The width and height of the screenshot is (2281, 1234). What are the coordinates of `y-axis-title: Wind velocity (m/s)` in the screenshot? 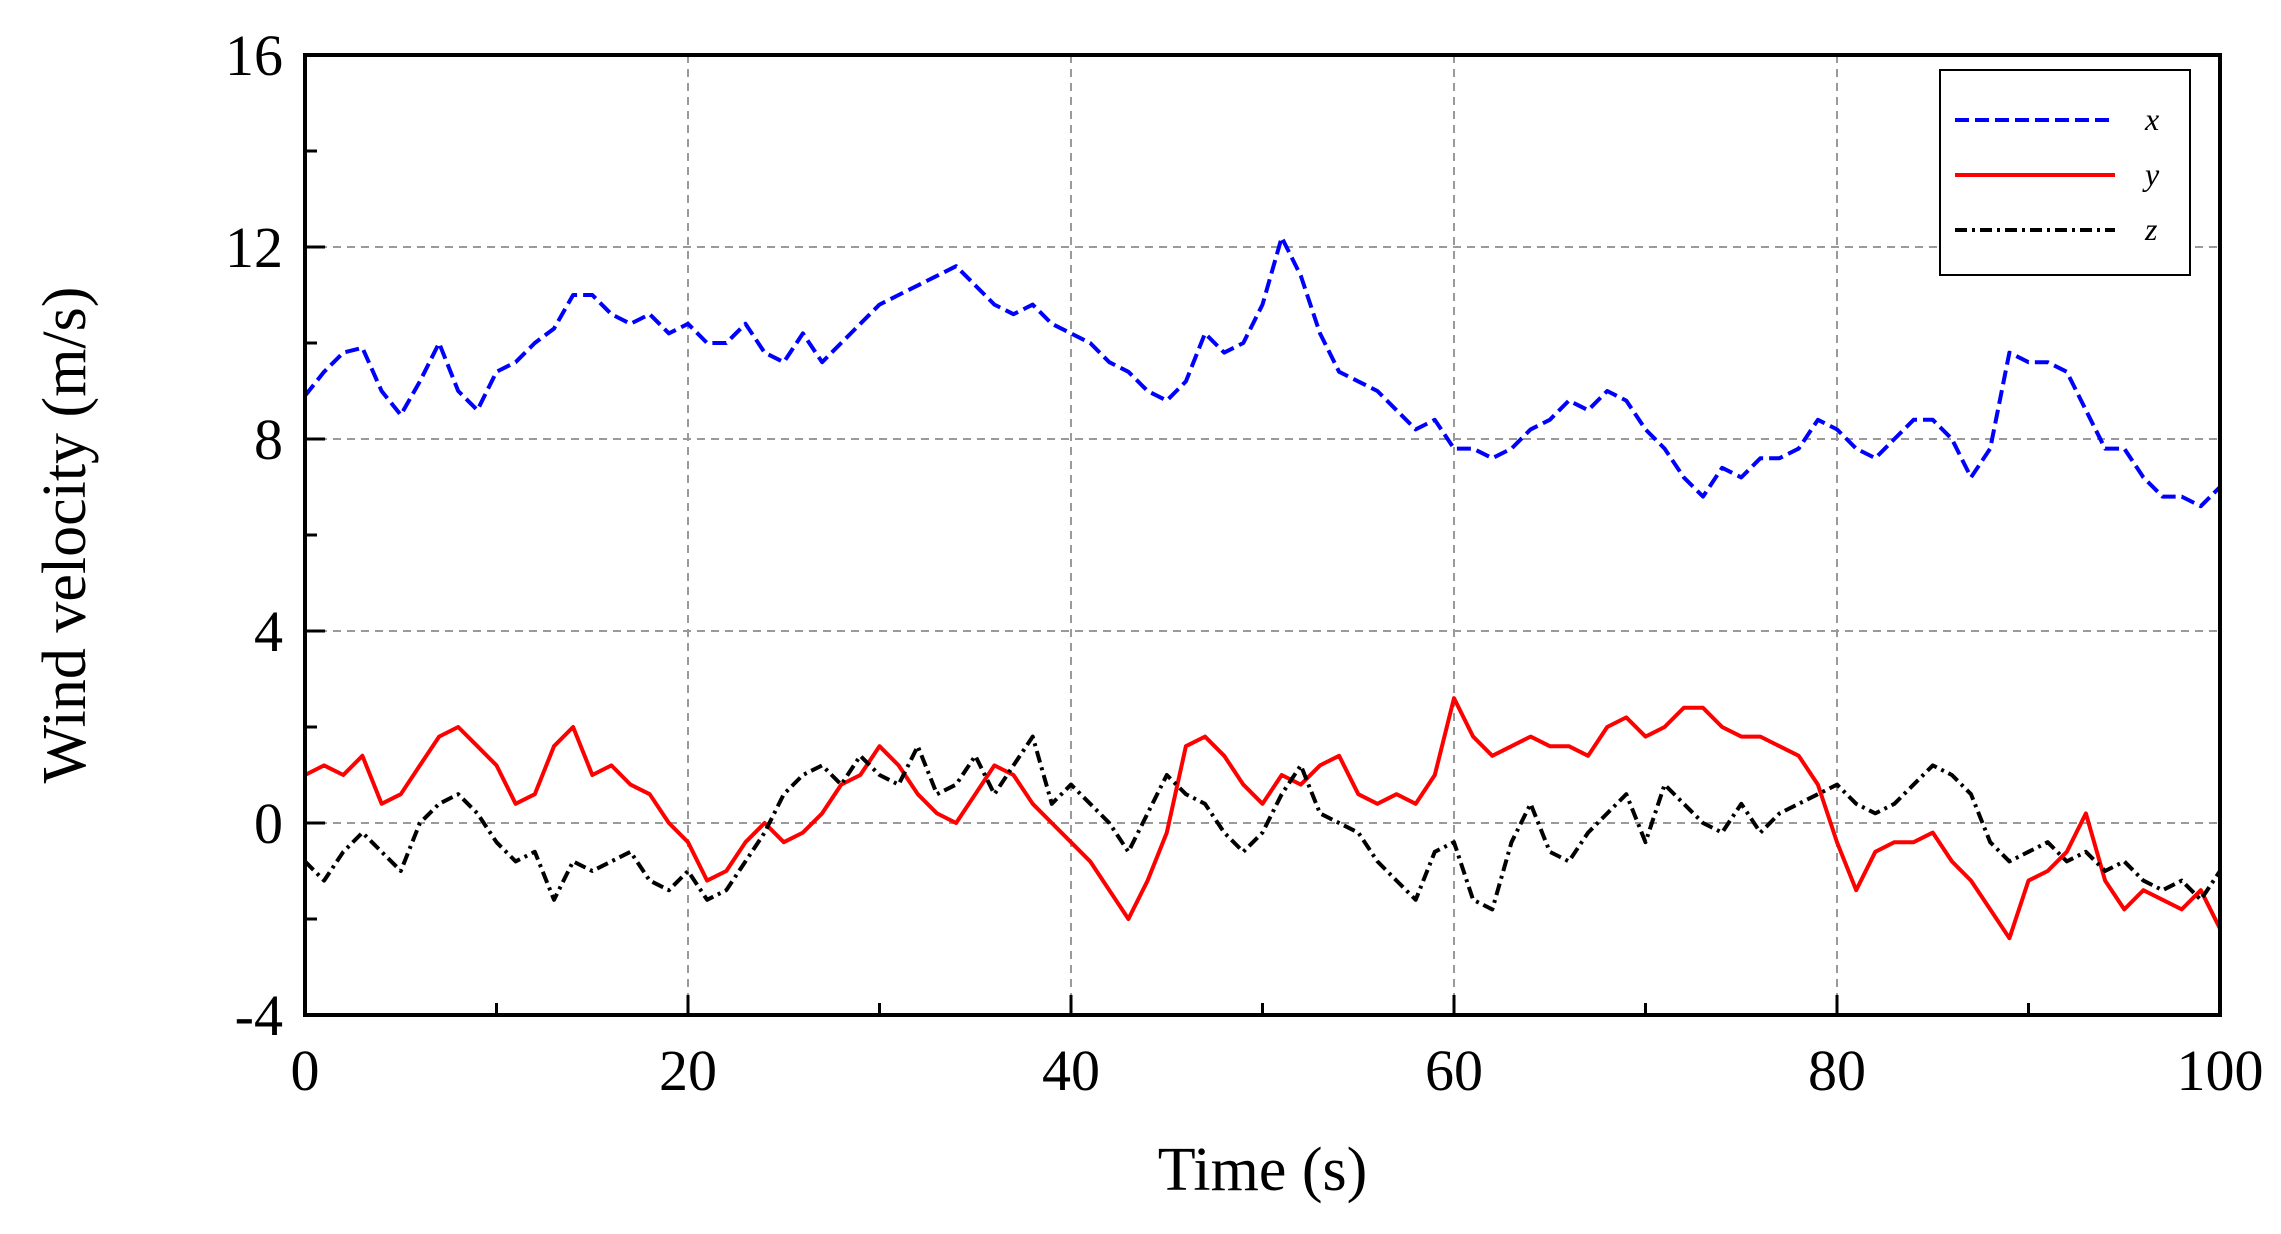 It's located at (65, 535).